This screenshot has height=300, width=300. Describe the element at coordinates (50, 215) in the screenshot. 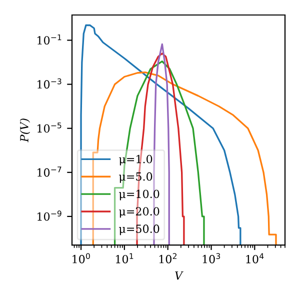

I see `y-tick-label: 10$^{−9}$` at that location.